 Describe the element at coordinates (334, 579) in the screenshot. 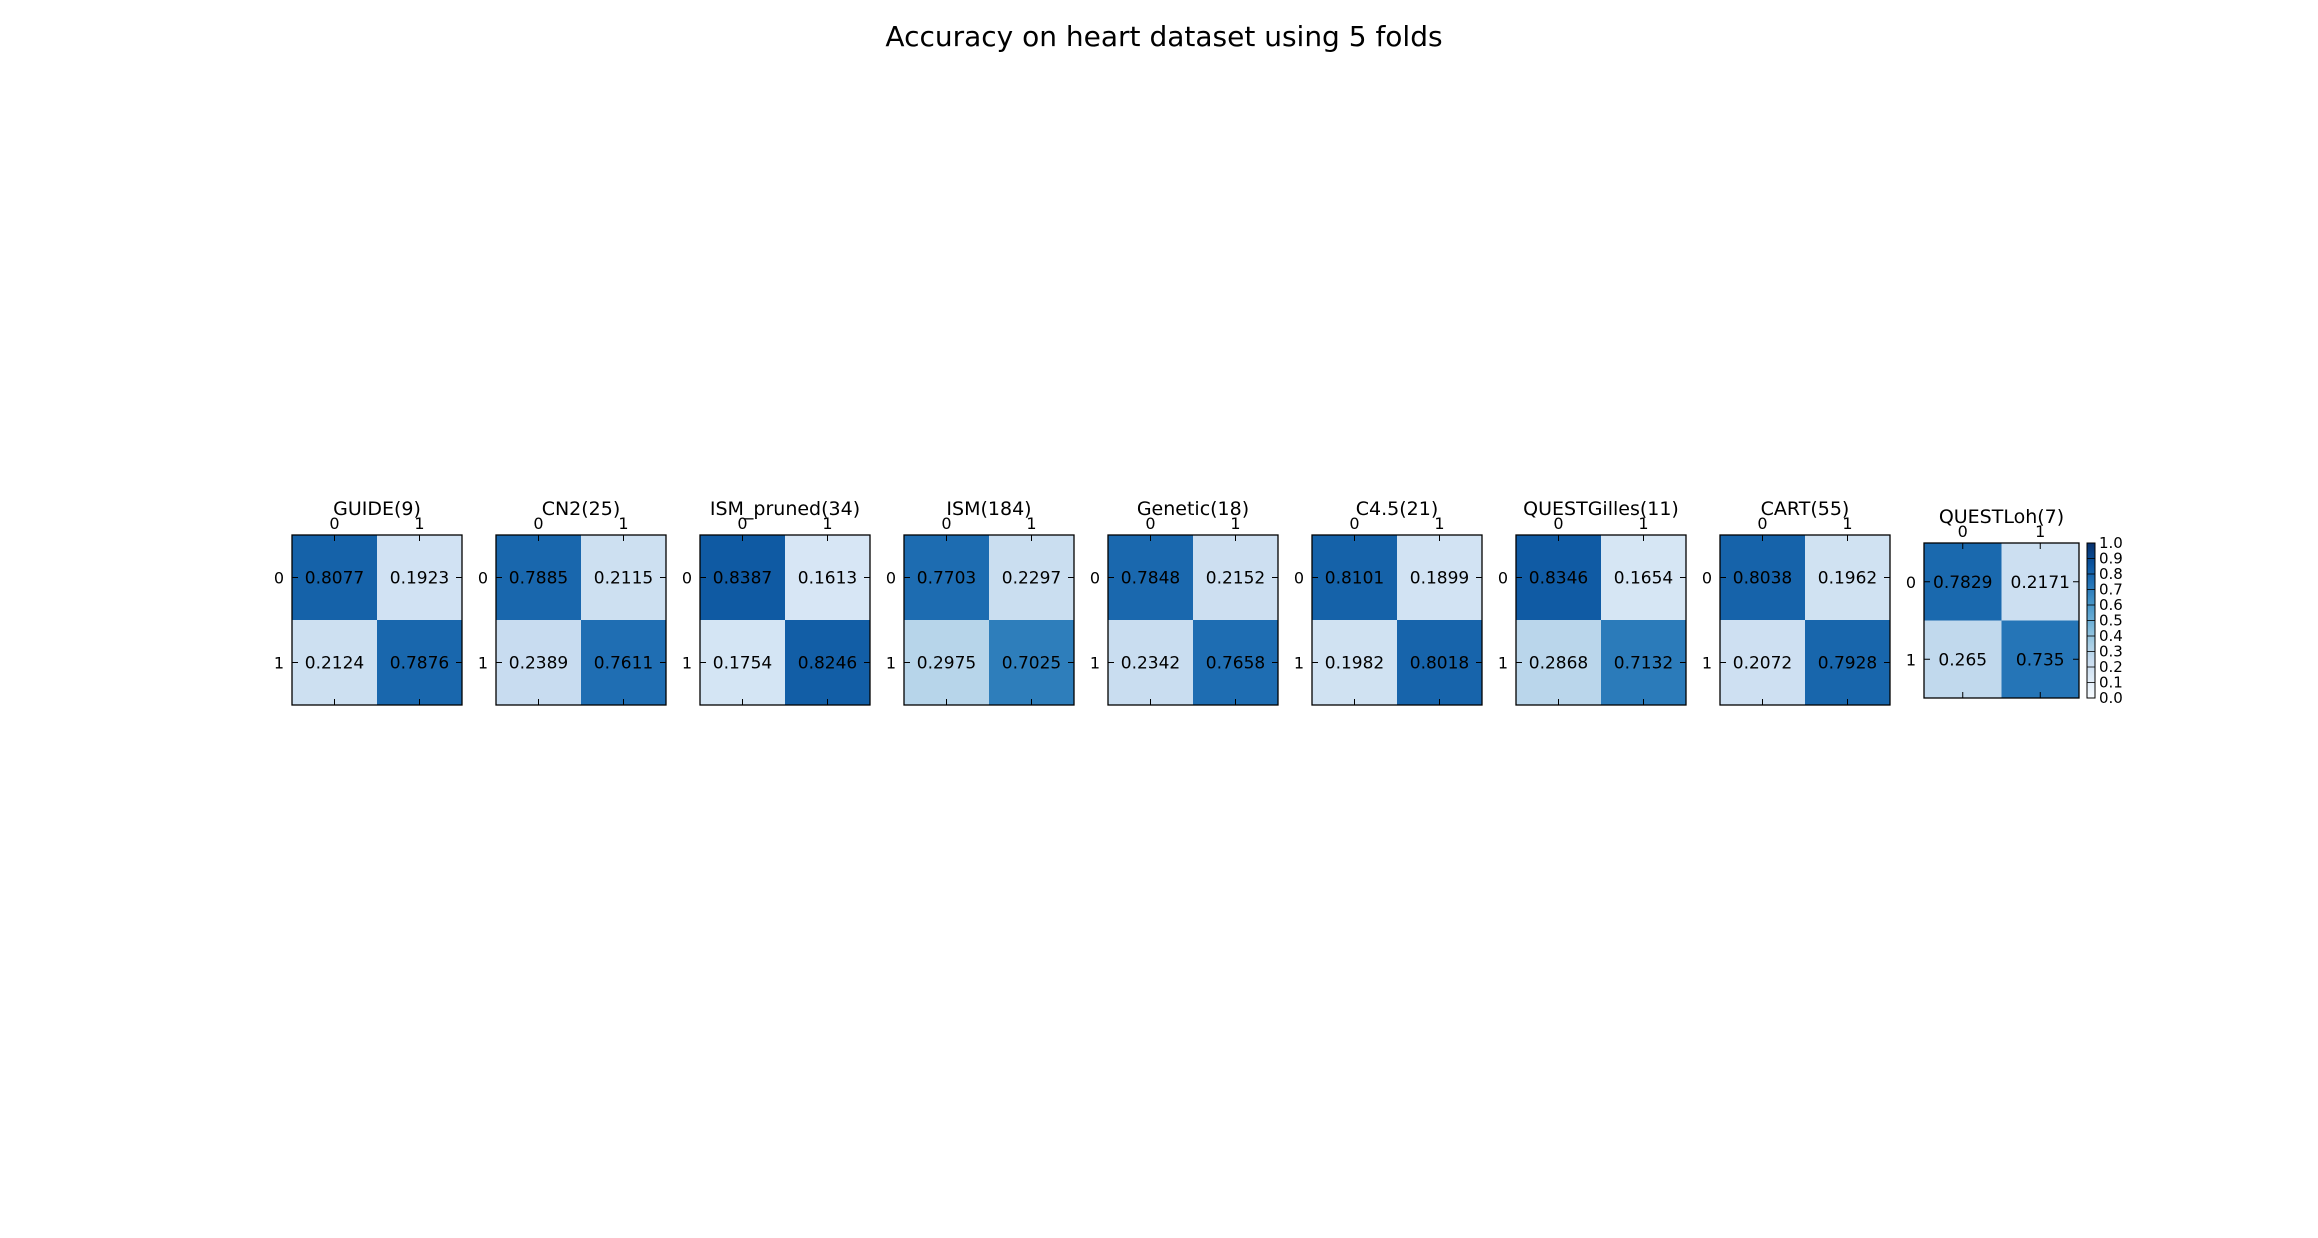

I see `cell-value-label: 0.8077` at that location.